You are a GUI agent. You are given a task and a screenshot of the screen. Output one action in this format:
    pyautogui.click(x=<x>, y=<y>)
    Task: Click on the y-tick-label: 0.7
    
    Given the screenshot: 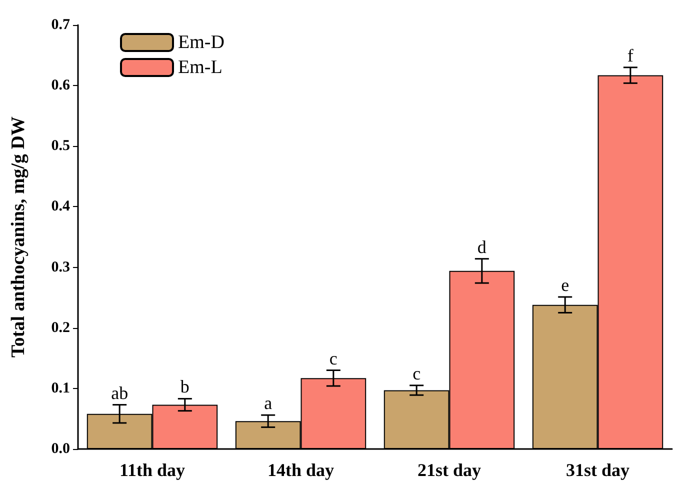 What is the action you would take?
    pyautogui.click(x=60, y=25)
    